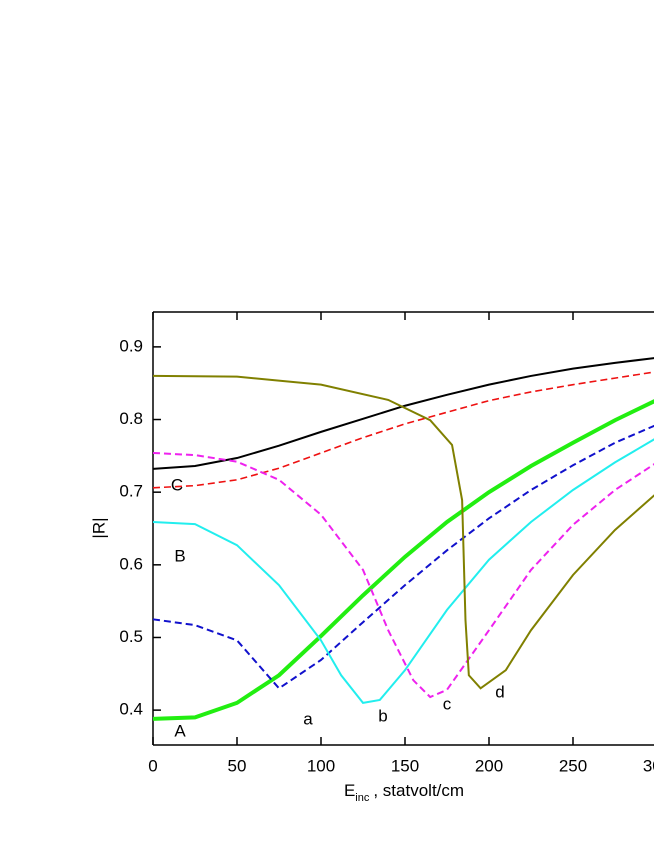 Image resolution: width=654 pixels, height=846 pixels. What do you see at coordinates (152, 765) in the screenshot?
I see `x-tick-label: 0` at bounding box center [152, 765].